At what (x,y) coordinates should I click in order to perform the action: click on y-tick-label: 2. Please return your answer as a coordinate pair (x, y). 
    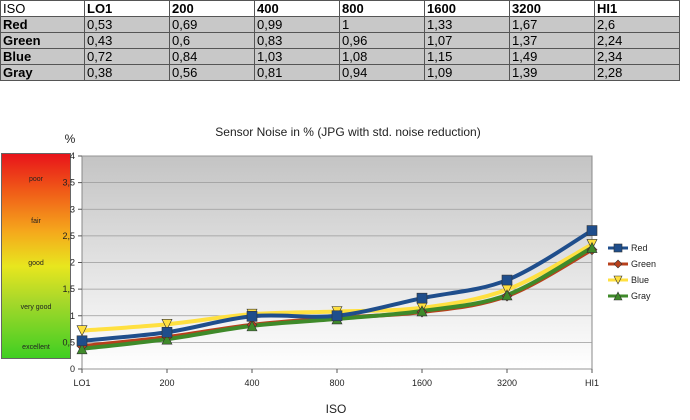
    Looking at the image, I should click on (72, 263).